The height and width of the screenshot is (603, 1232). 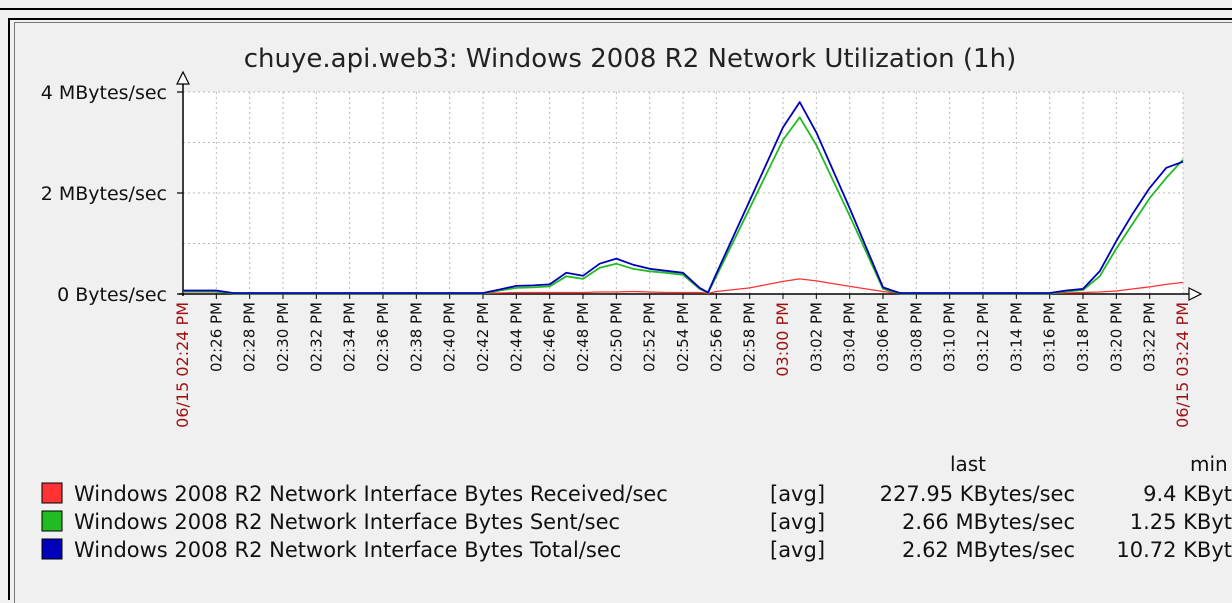 What do you see at coordinates (616, 337) in the screenshot?
I see `x-tick-label: 02:50 PM` at bounding box center [616, 337].